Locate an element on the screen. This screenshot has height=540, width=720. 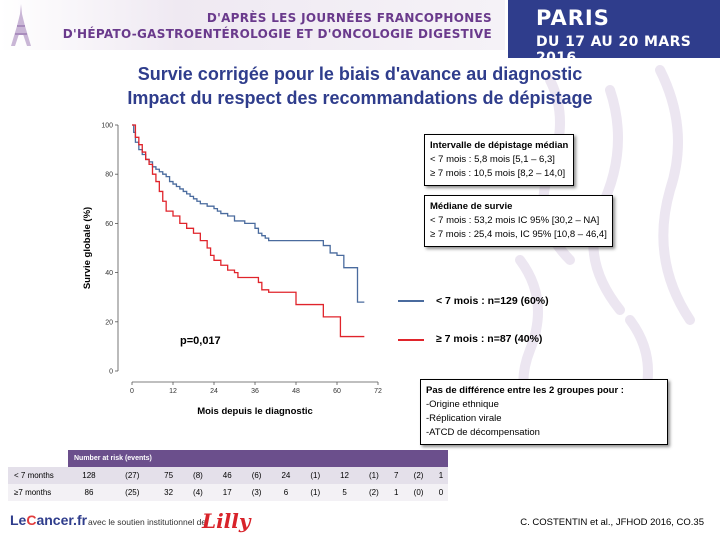
event-city: PARIS is located at coordinates (573, 18).